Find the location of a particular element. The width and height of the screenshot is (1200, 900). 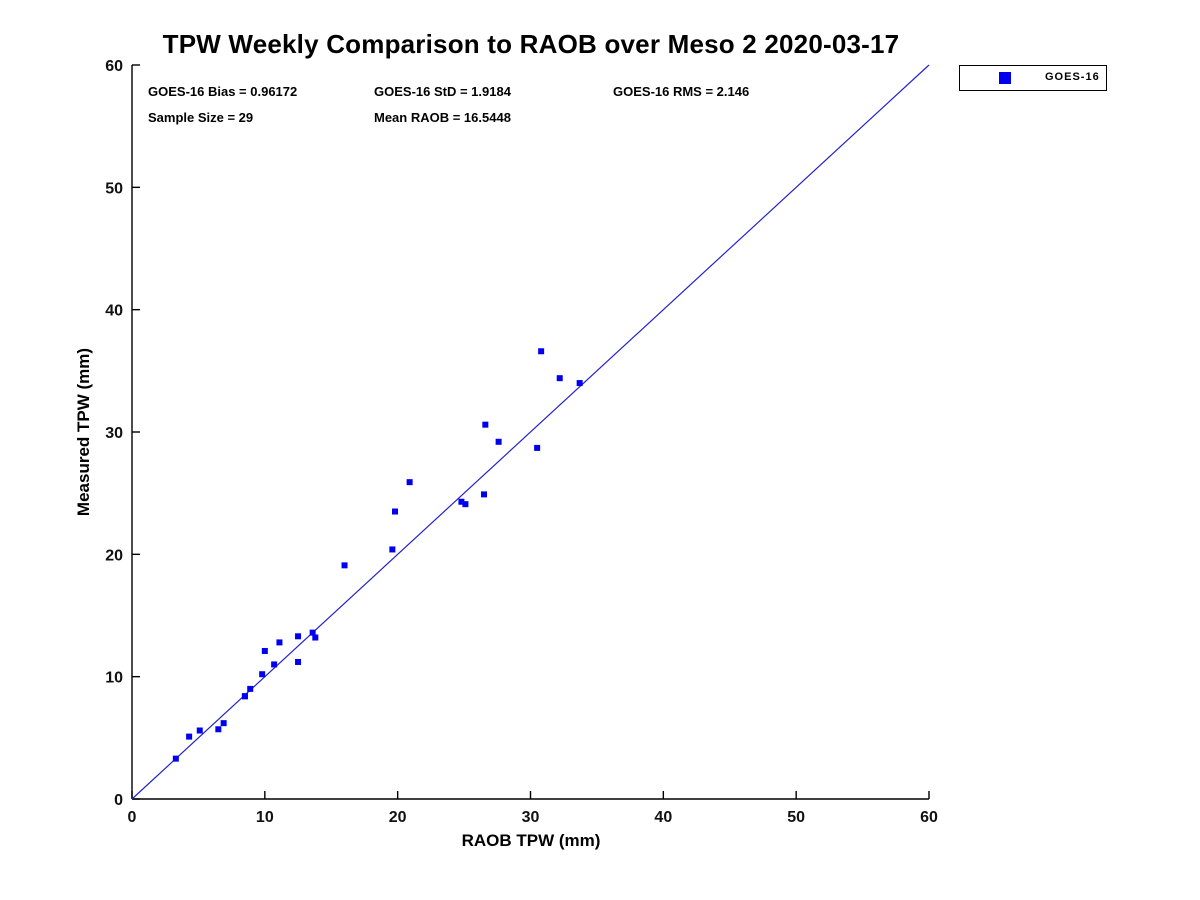

x-tick-label: 0 is located at coordinates (132, 817).